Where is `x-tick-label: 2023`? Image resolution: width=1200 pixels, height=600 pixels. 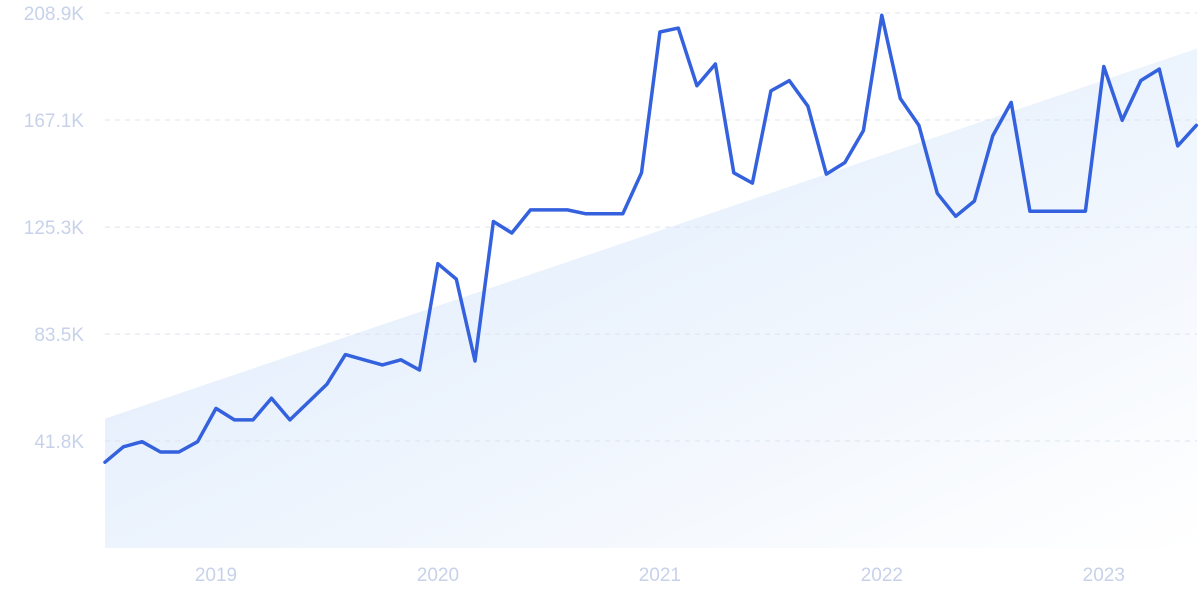 x-tick-label: 2023 is located at coordinates (1104, 575).